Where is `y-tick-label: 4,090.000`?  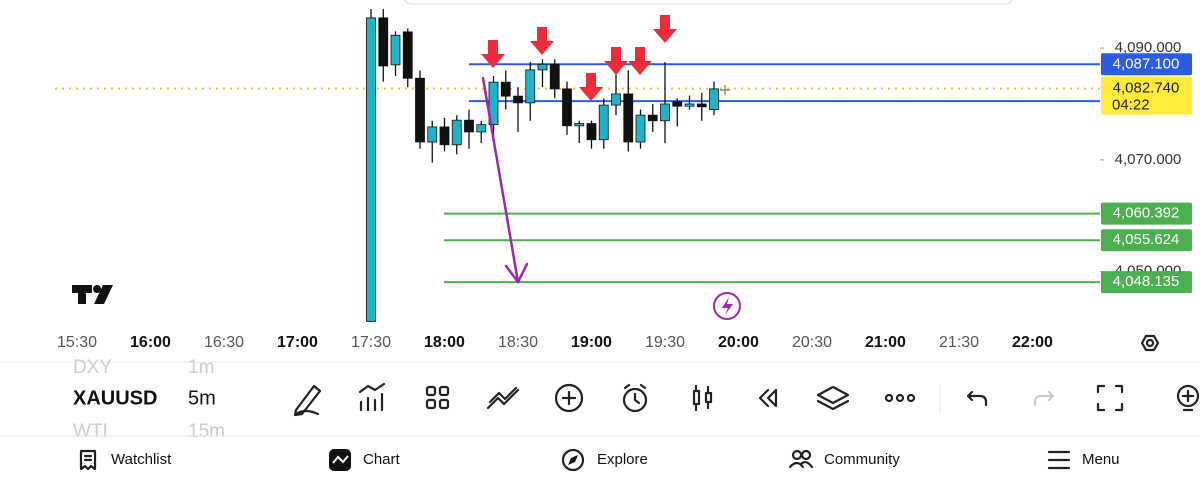
y-tick-label: 4,090.000 is located at coordinates (1148, 47).